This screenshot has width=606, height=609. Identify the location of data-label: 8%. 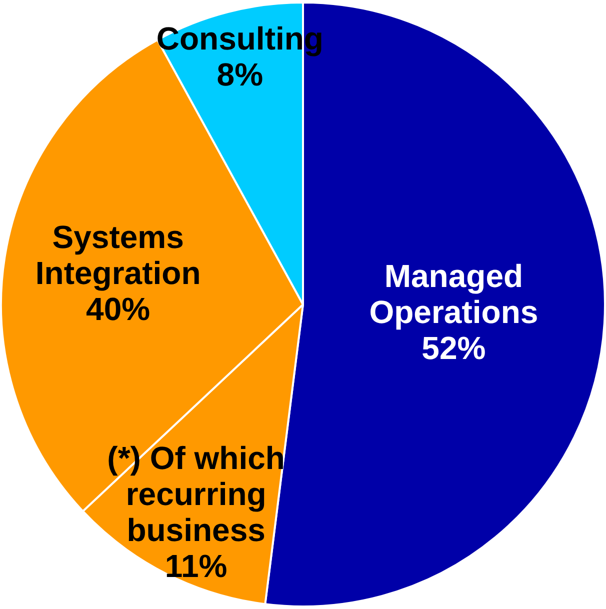
(240, 74).